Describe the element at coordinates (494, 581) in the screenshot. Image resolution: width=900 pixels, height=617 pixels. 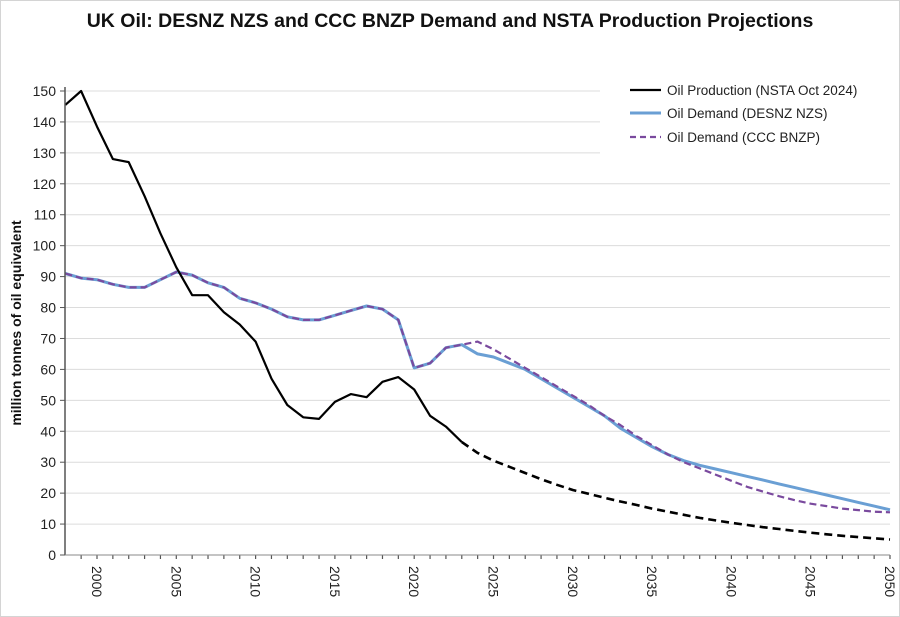
I see `x-tick-label: 2025` at that location.